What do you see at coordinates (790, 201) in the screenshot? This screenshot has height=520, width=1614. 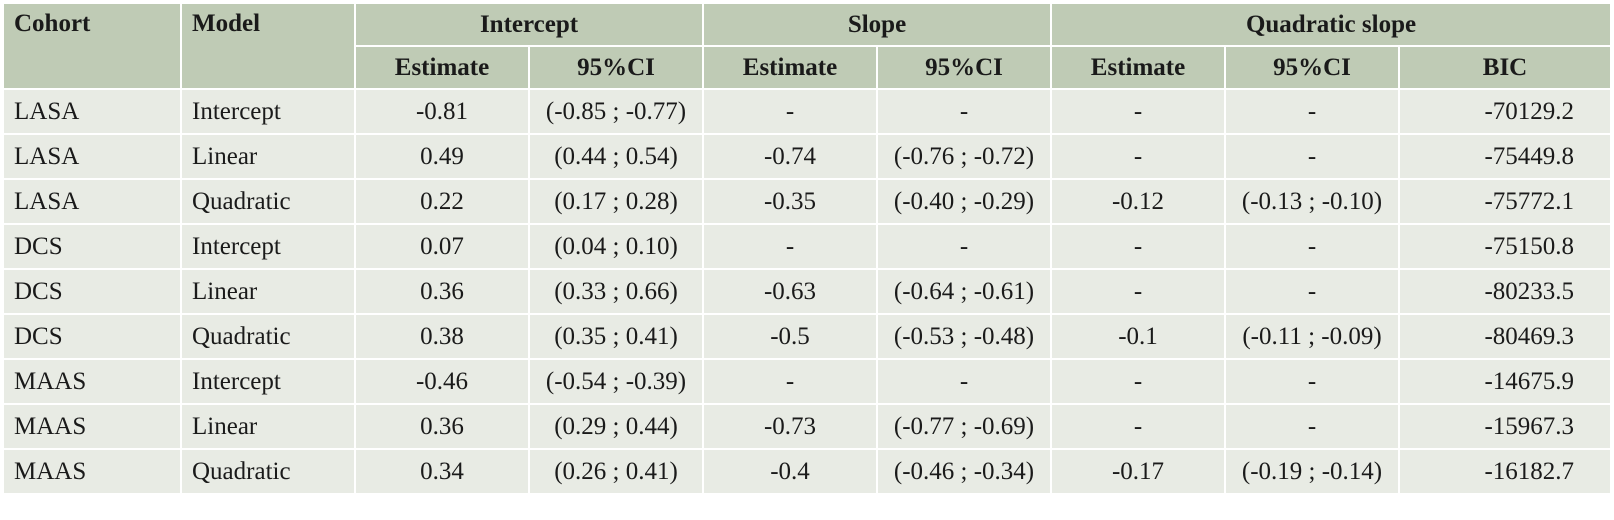 I see `cell-slope-estimate: -0.35` at bounding box center [790, 201].